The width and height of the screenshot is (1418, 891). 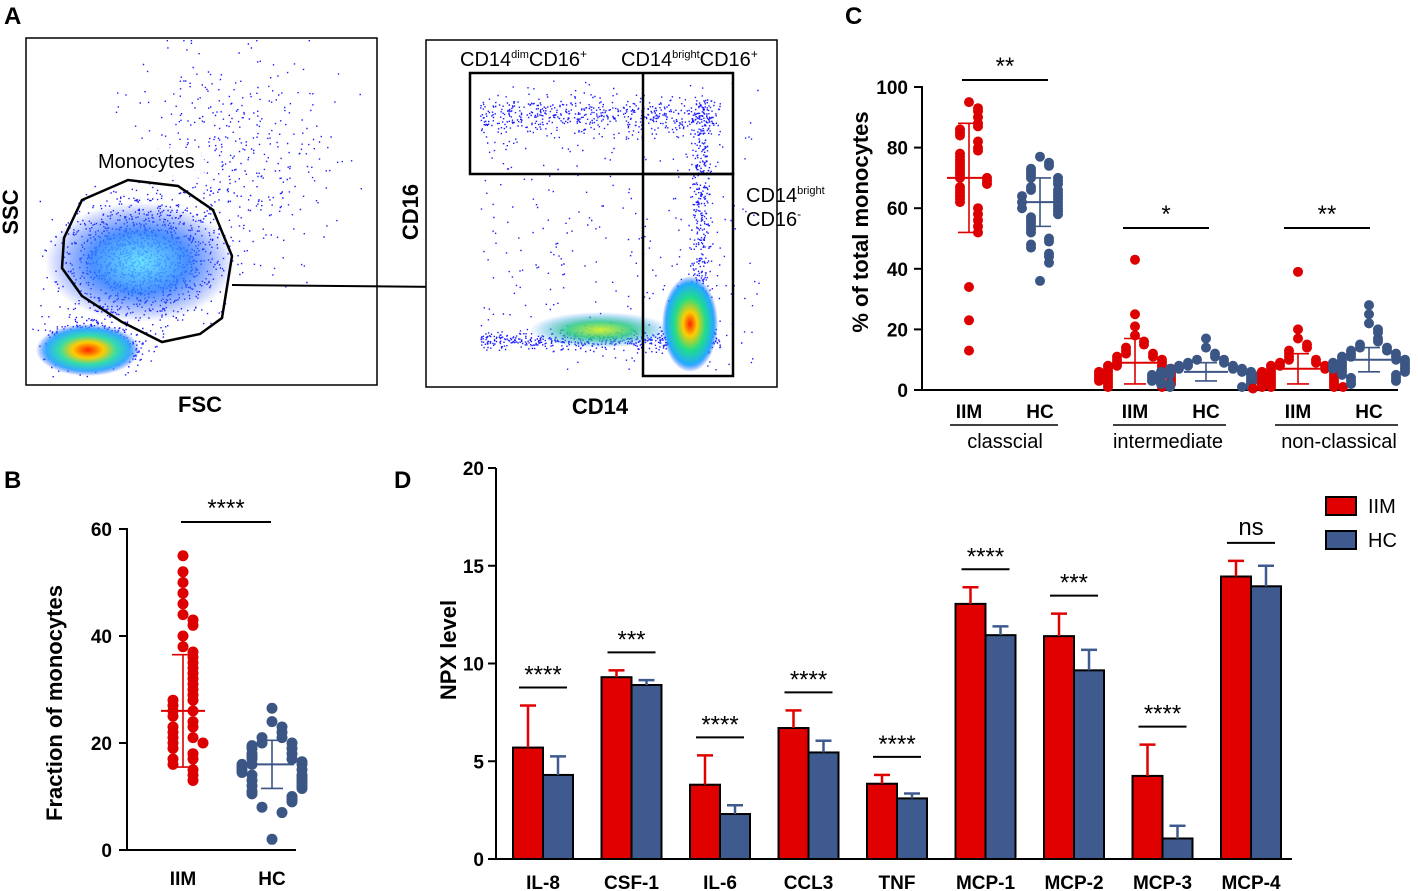 What do you see at coordinates (478, 762) in the screenshot?
I see `d-y-tick-label-1: 5` at bounding box center [478, 762].